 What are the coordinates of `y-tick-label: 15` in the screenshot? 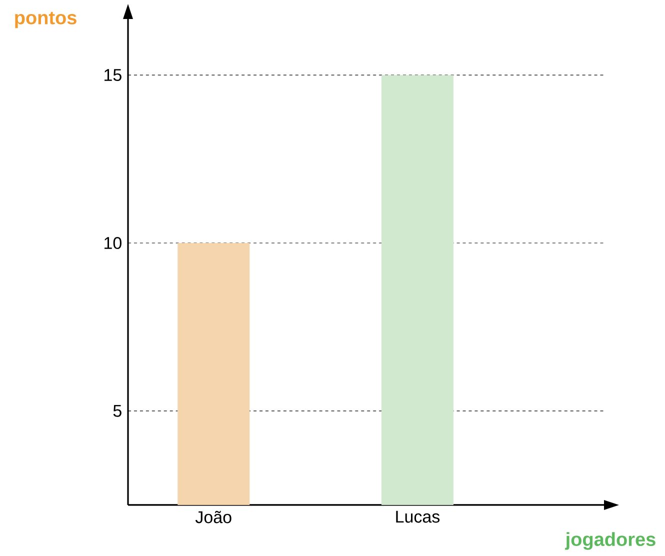 It's located at (113, 75).